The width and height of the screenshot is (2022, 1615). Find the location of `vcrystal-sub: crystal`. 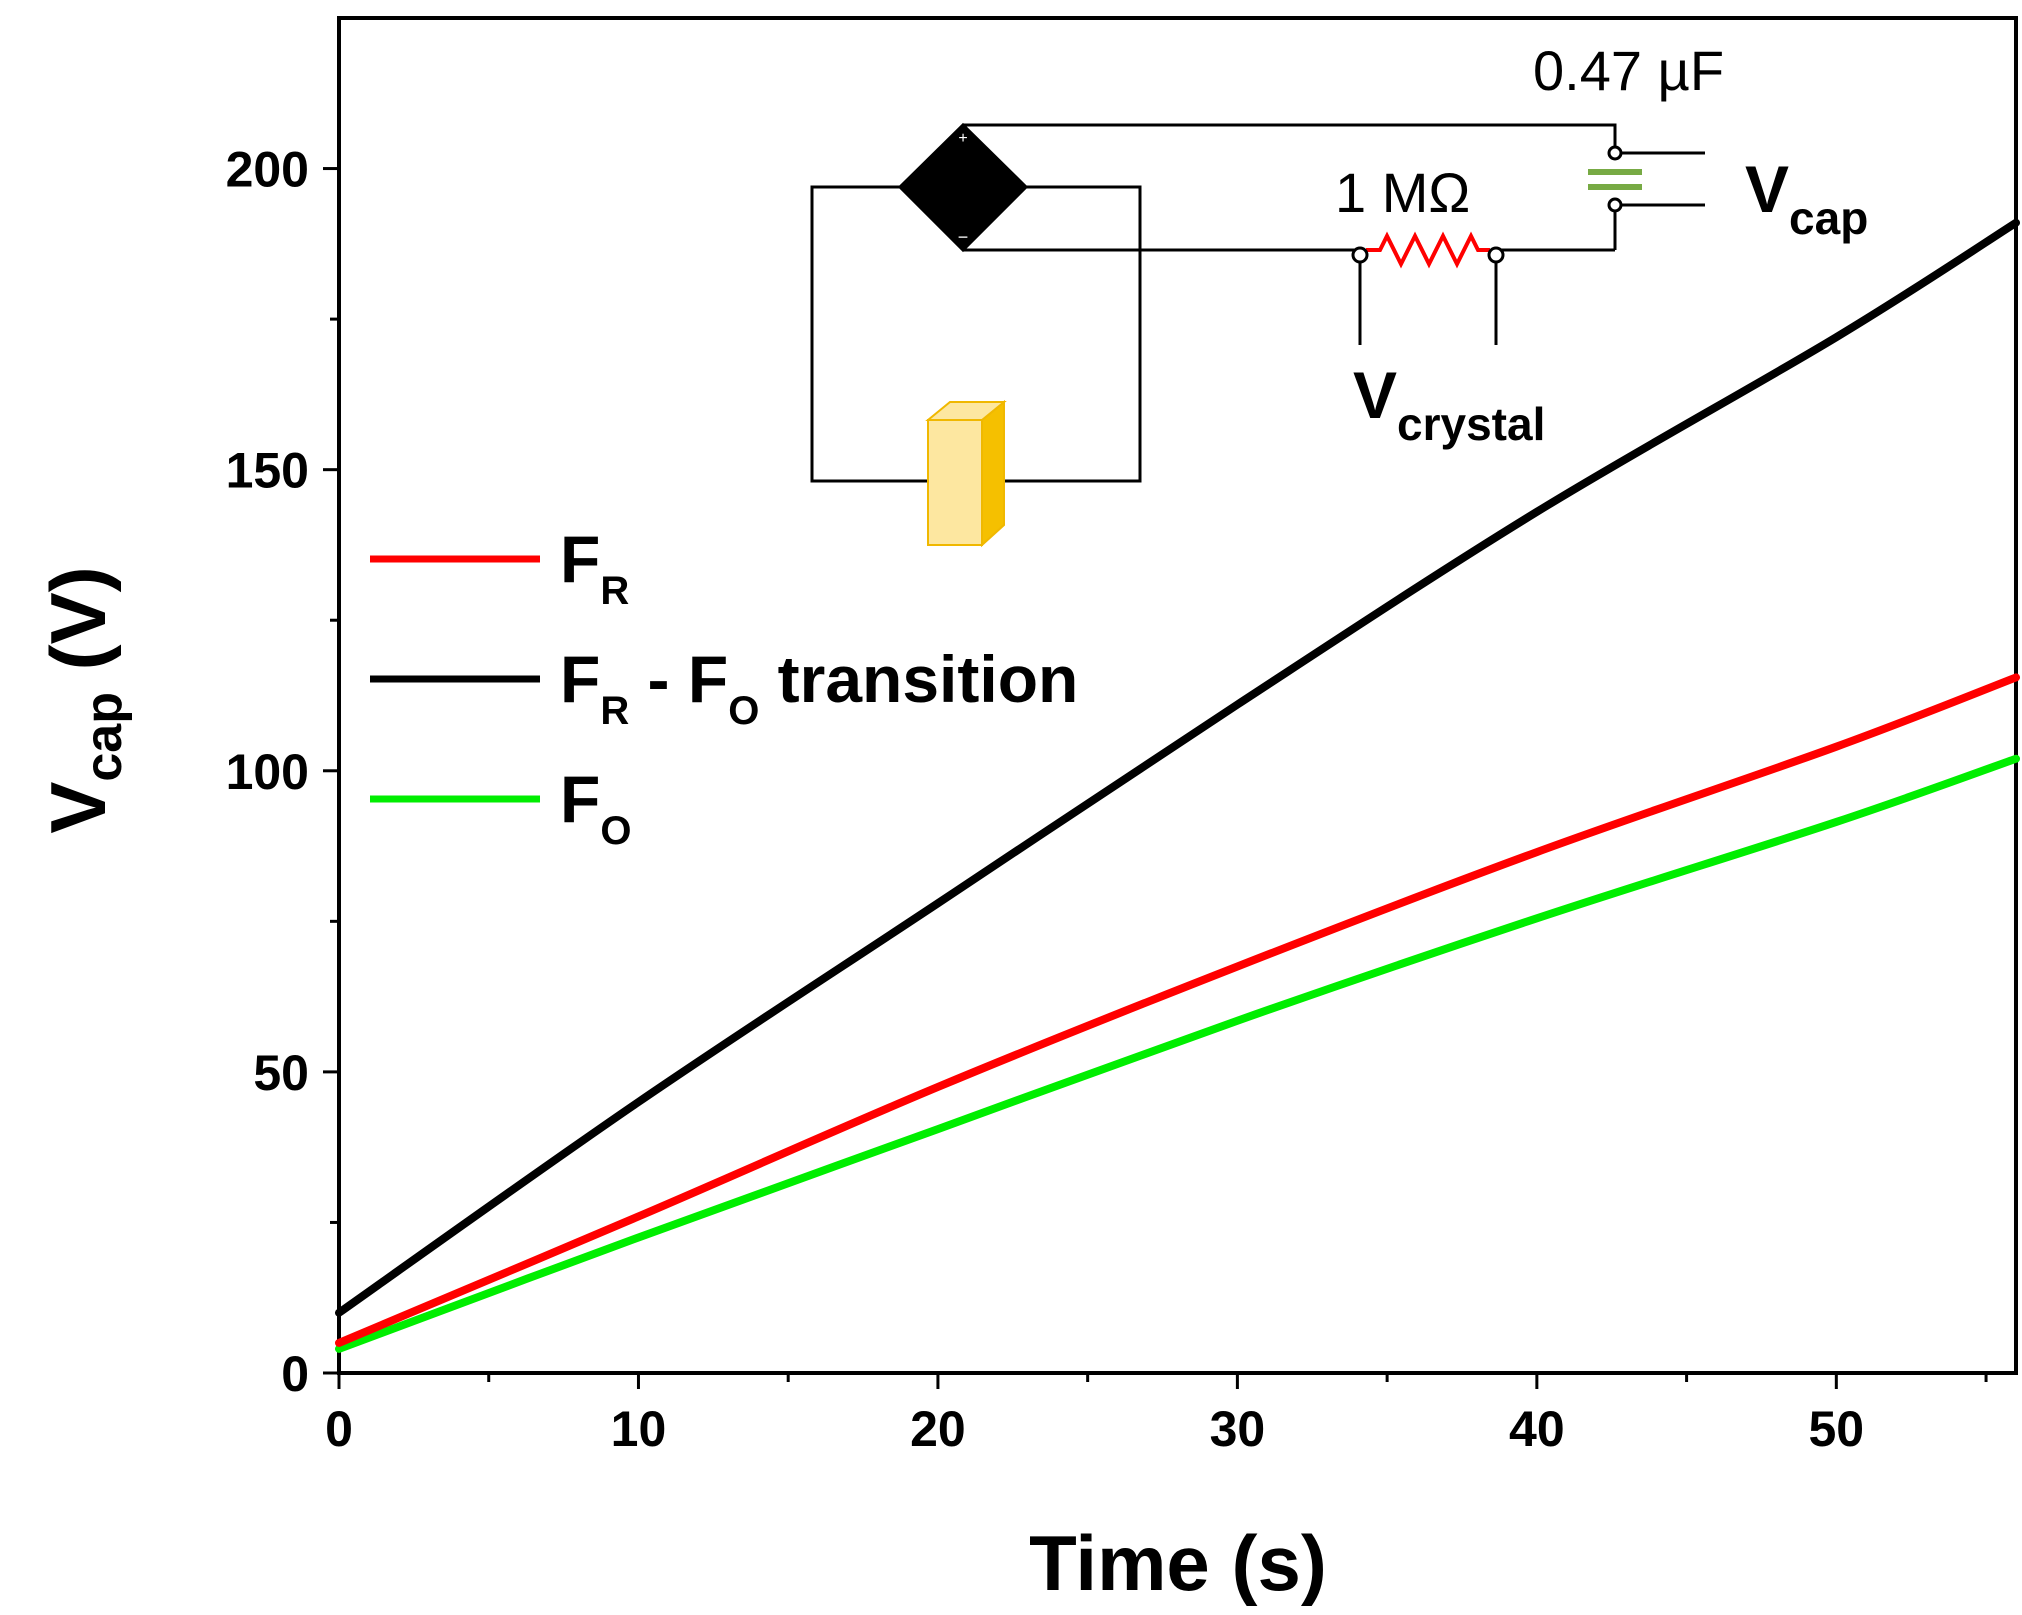

vcrystal-sub: crystal is located at coordinates (1471, 424).